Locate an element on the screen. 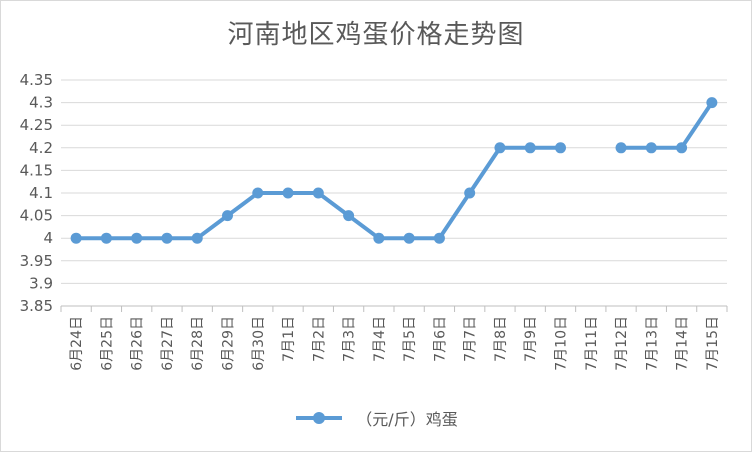  legend-line-marker-icon is located at coordinates (319, 418).